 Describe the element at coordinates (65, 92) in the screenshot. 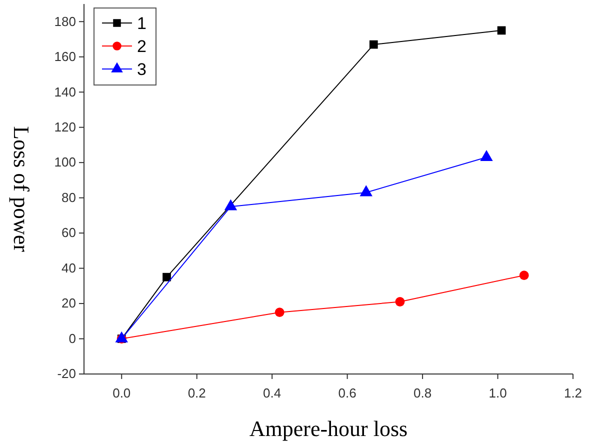

I see `y-tick-label: 140` at that location.